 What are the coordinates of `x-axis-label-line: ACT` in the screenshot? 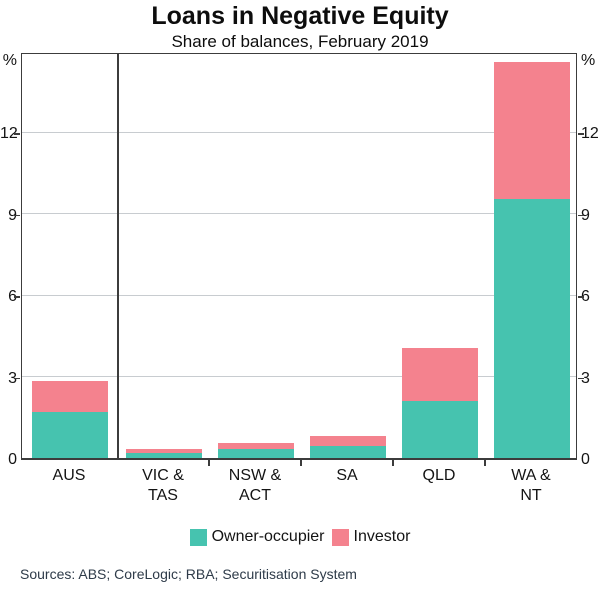 It's located at (255, 495).